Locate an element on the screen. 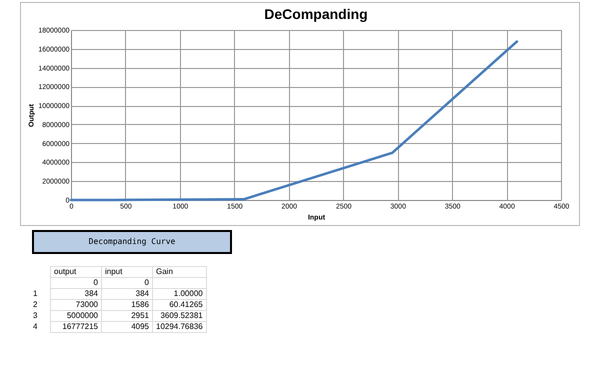 The image size is (616, 374). text: 10294.76836 is located at coordinates (179, 327).